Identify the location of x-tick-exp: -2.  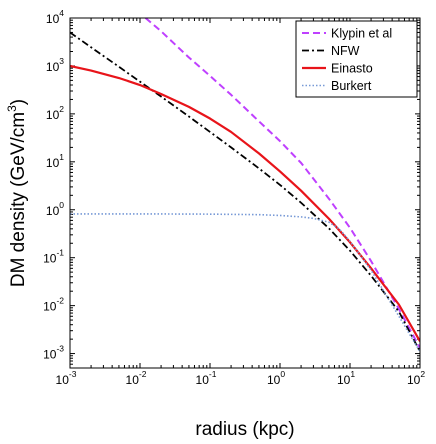
(143, 374).